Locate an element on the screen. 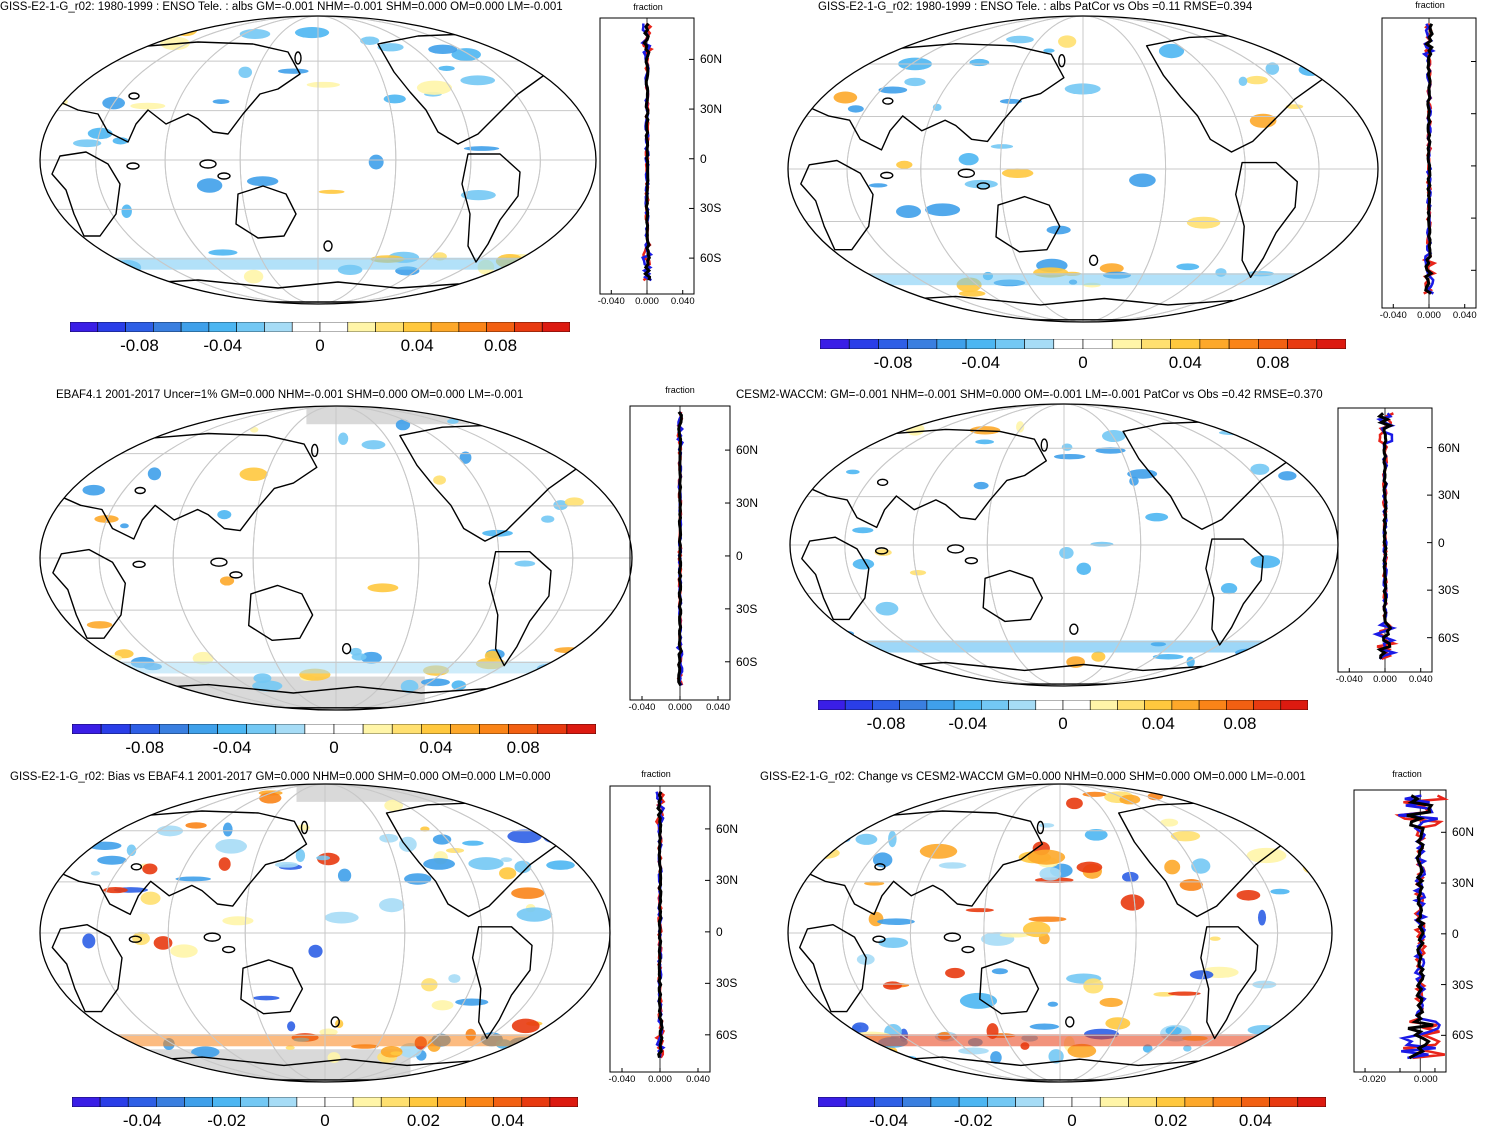 The image size is (1493, 1133). coastlines is located at coordinates (1062, 177).